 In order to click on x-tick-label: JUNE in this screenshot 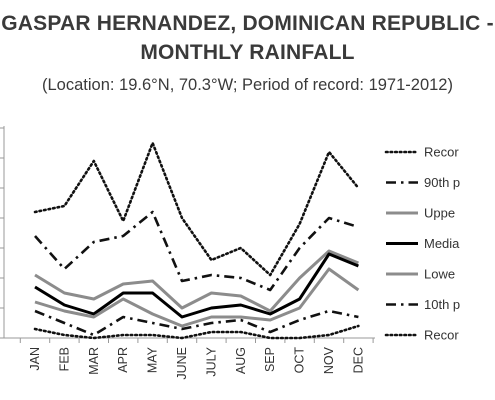, I will do `click(182, 363)`.